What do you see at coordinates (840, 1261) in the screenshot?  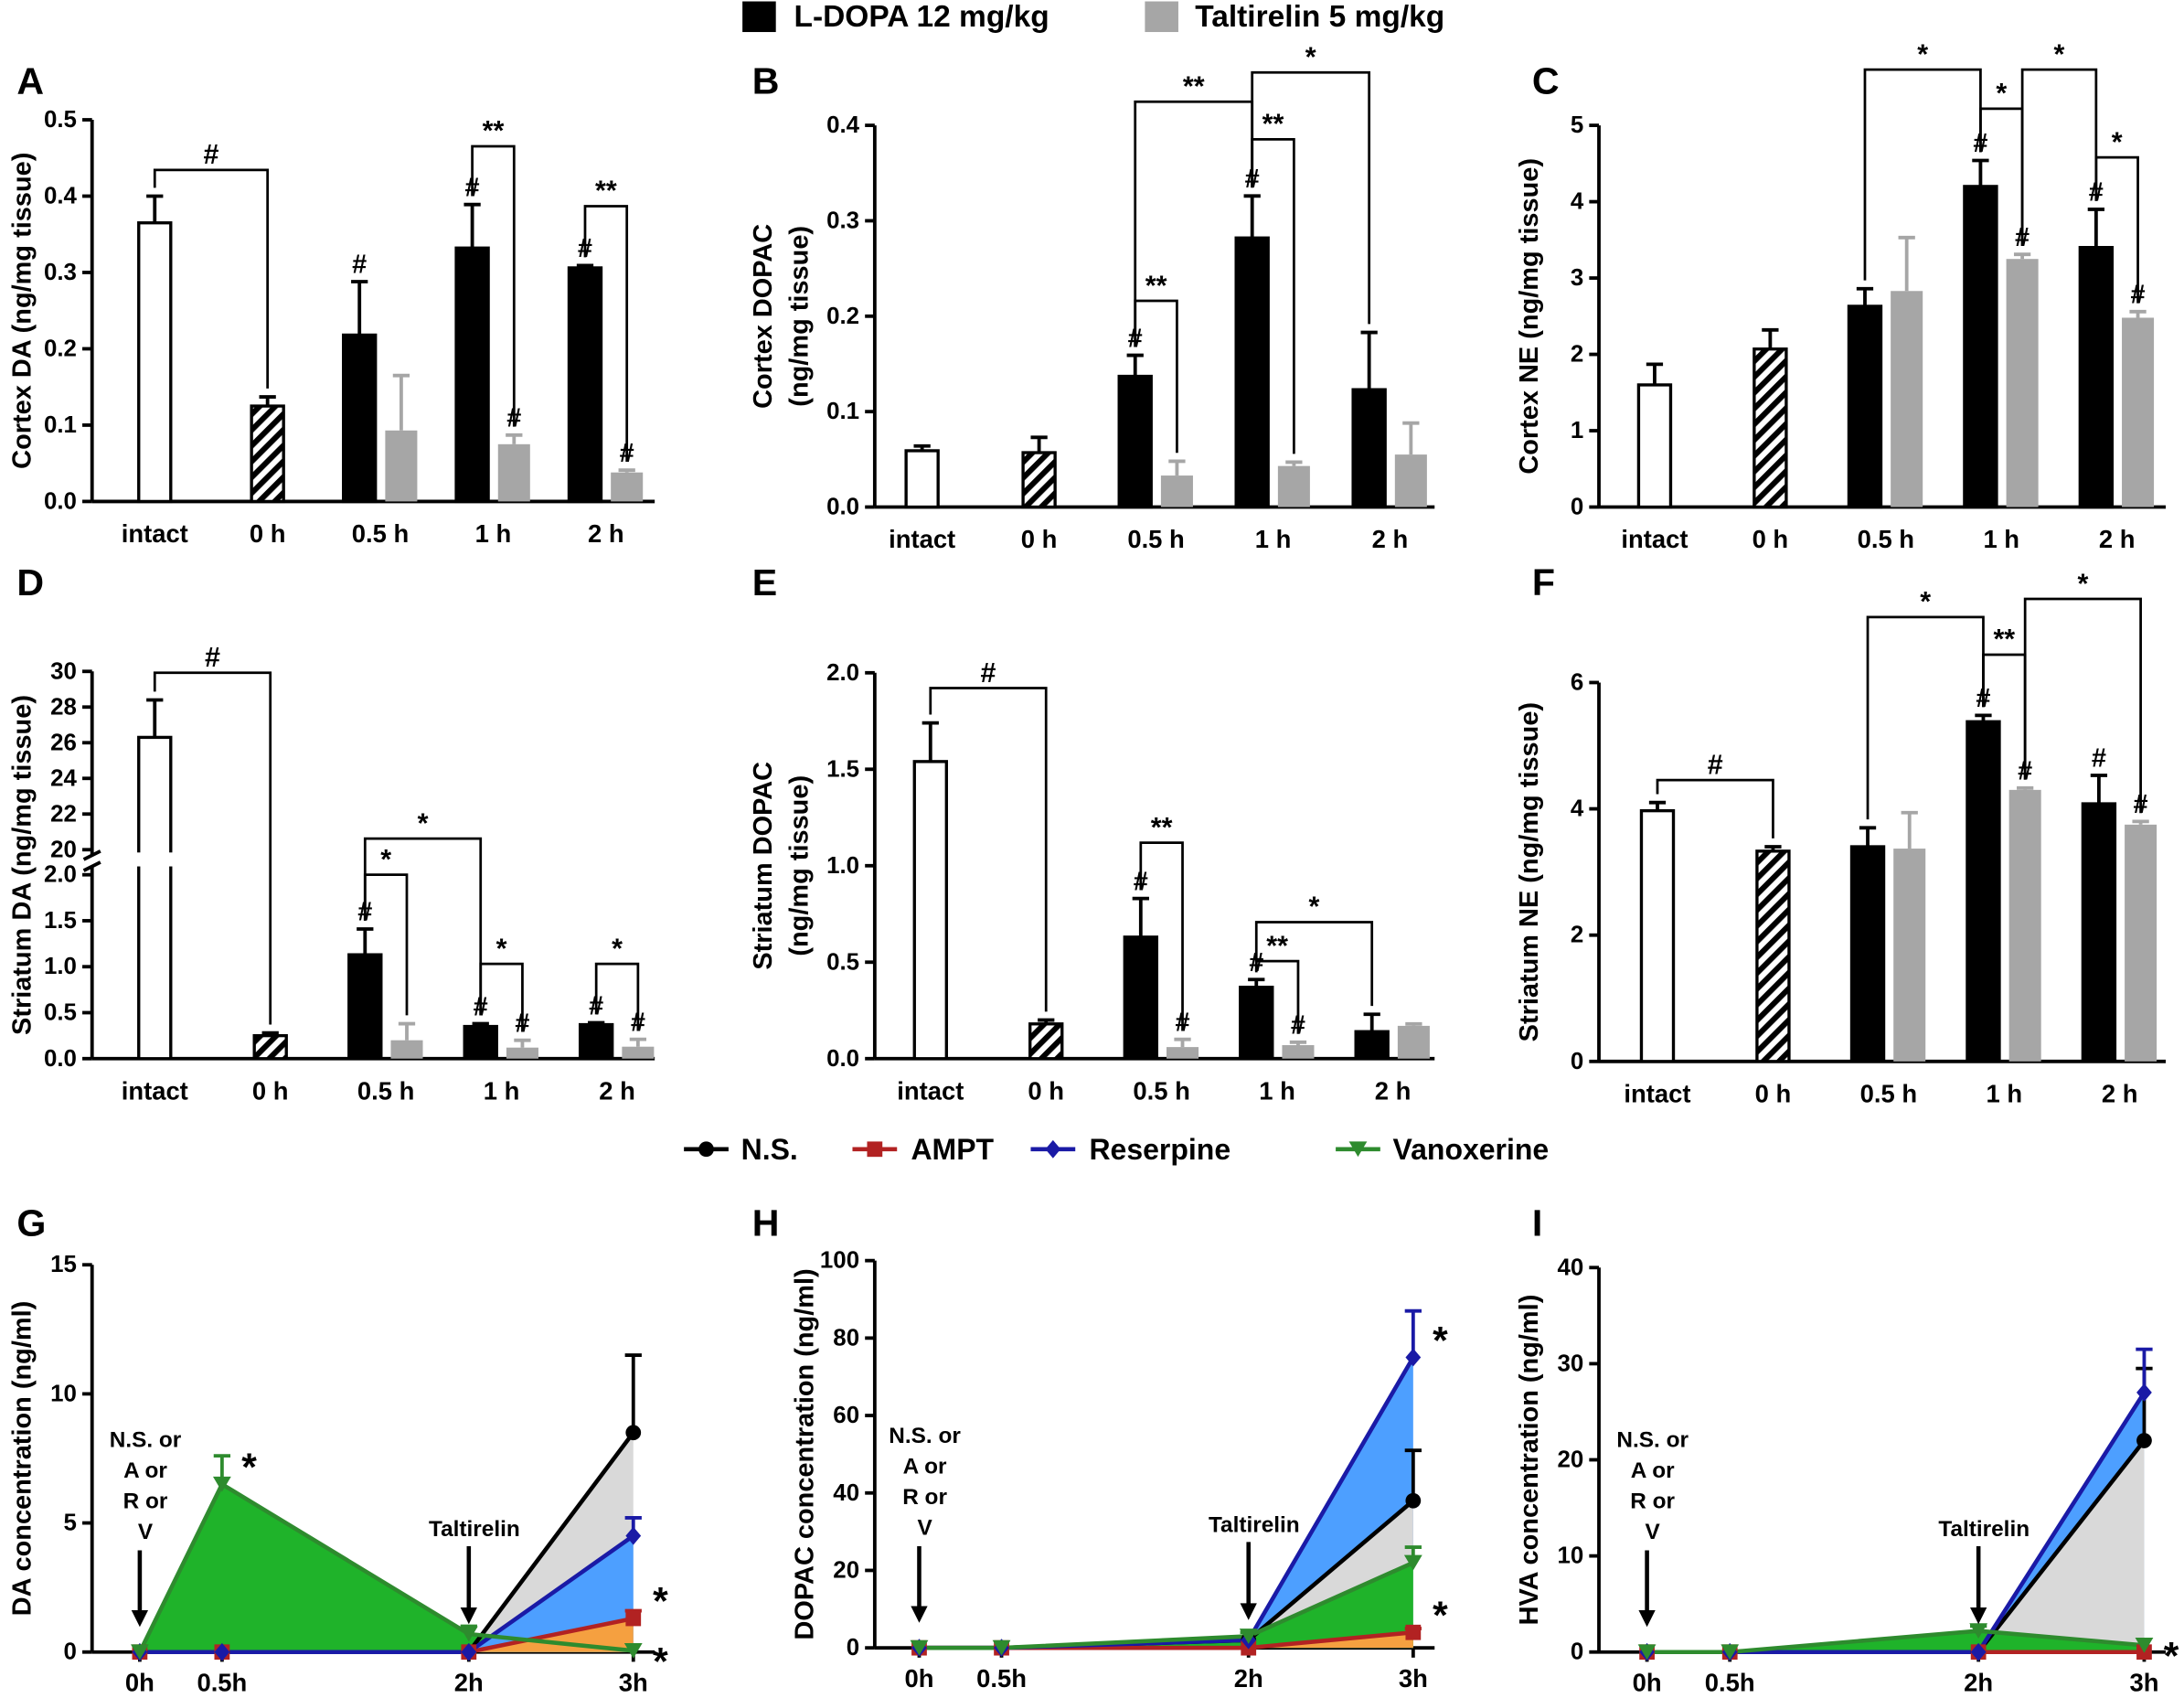 I see `y-tick-label: 100` at bounding box center [840, 1261].